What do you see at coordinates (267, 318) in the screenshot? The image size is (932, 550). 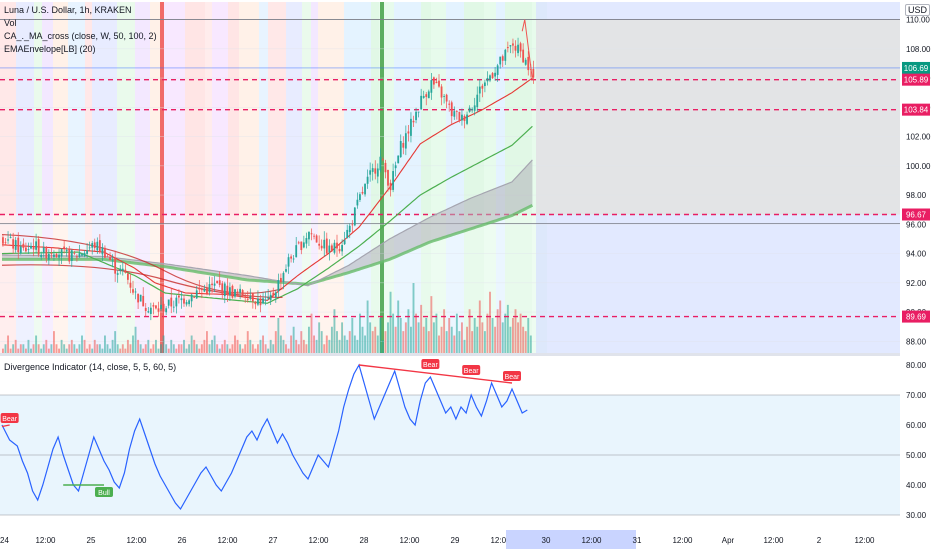 I see `volume-bars` at bounding box center [267, 318].